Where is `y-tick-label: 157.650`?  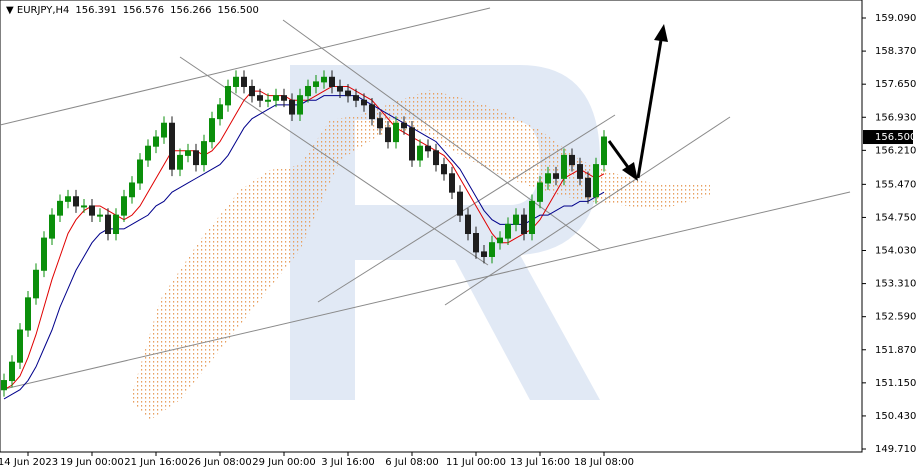
y-tick-label: 157.650 is located at coordinates (895, 84).